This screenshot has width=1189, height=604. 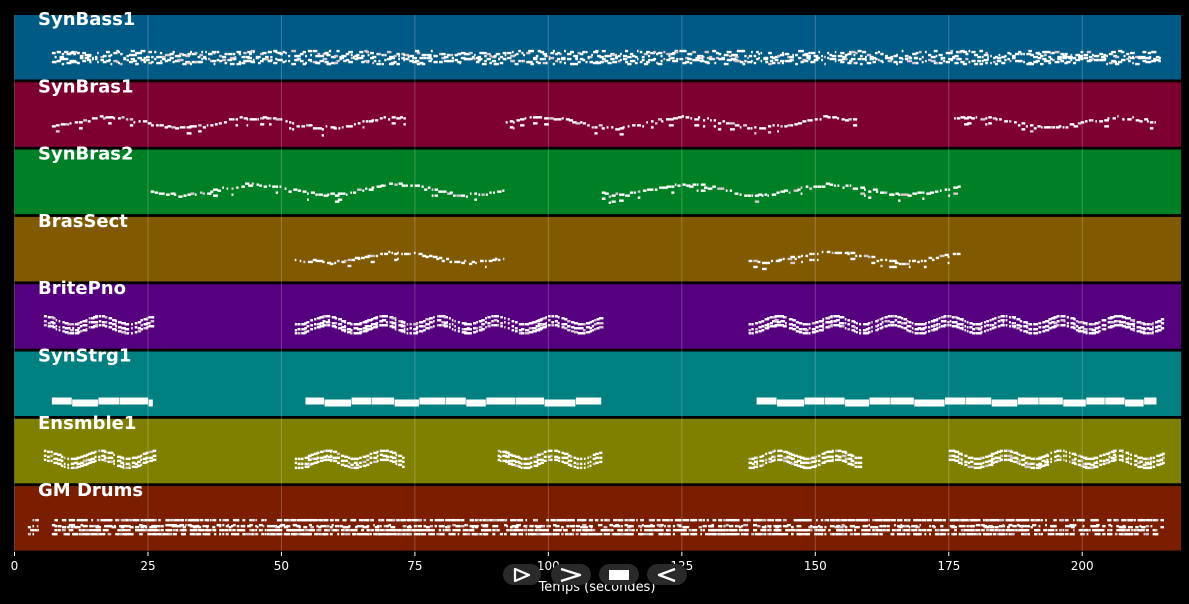 What do you see at coordinates (571, 574) in the screenshot?
I see `forward-button` at bounding box center [571, 574].